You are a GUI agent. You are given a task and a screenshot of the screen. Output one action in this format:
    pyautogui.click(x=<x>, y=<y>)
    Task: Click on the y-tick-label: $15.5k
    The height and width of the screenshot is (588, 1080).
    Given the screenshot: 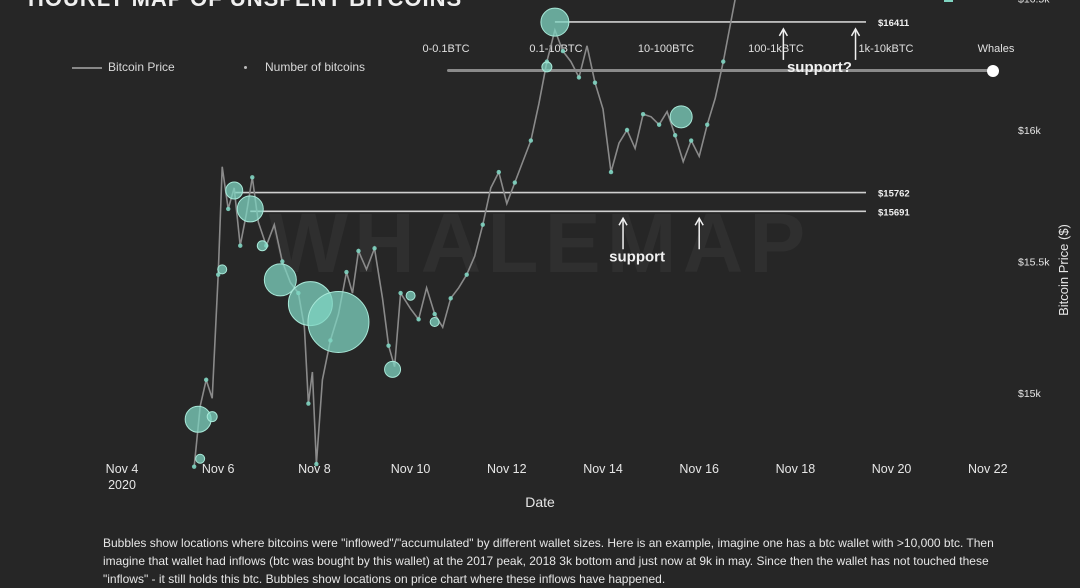 What is the action you would take?
    pyautogui.click(x=1034, y=263)
    